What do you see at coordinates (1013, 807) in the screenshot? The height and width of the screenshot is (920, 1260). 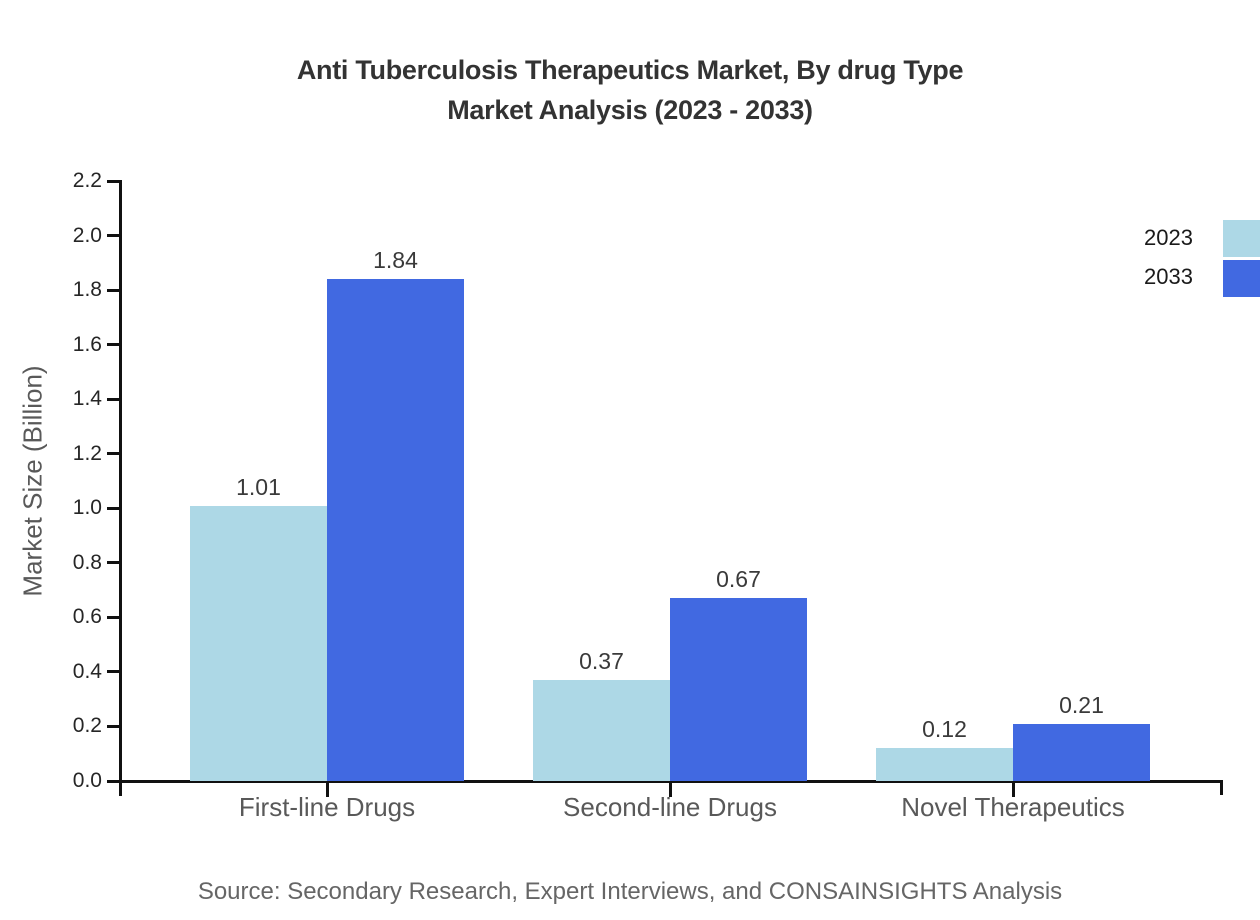 I see `x-category-label-2: Novel Therapeutics` at bounding box center [1013, 807].